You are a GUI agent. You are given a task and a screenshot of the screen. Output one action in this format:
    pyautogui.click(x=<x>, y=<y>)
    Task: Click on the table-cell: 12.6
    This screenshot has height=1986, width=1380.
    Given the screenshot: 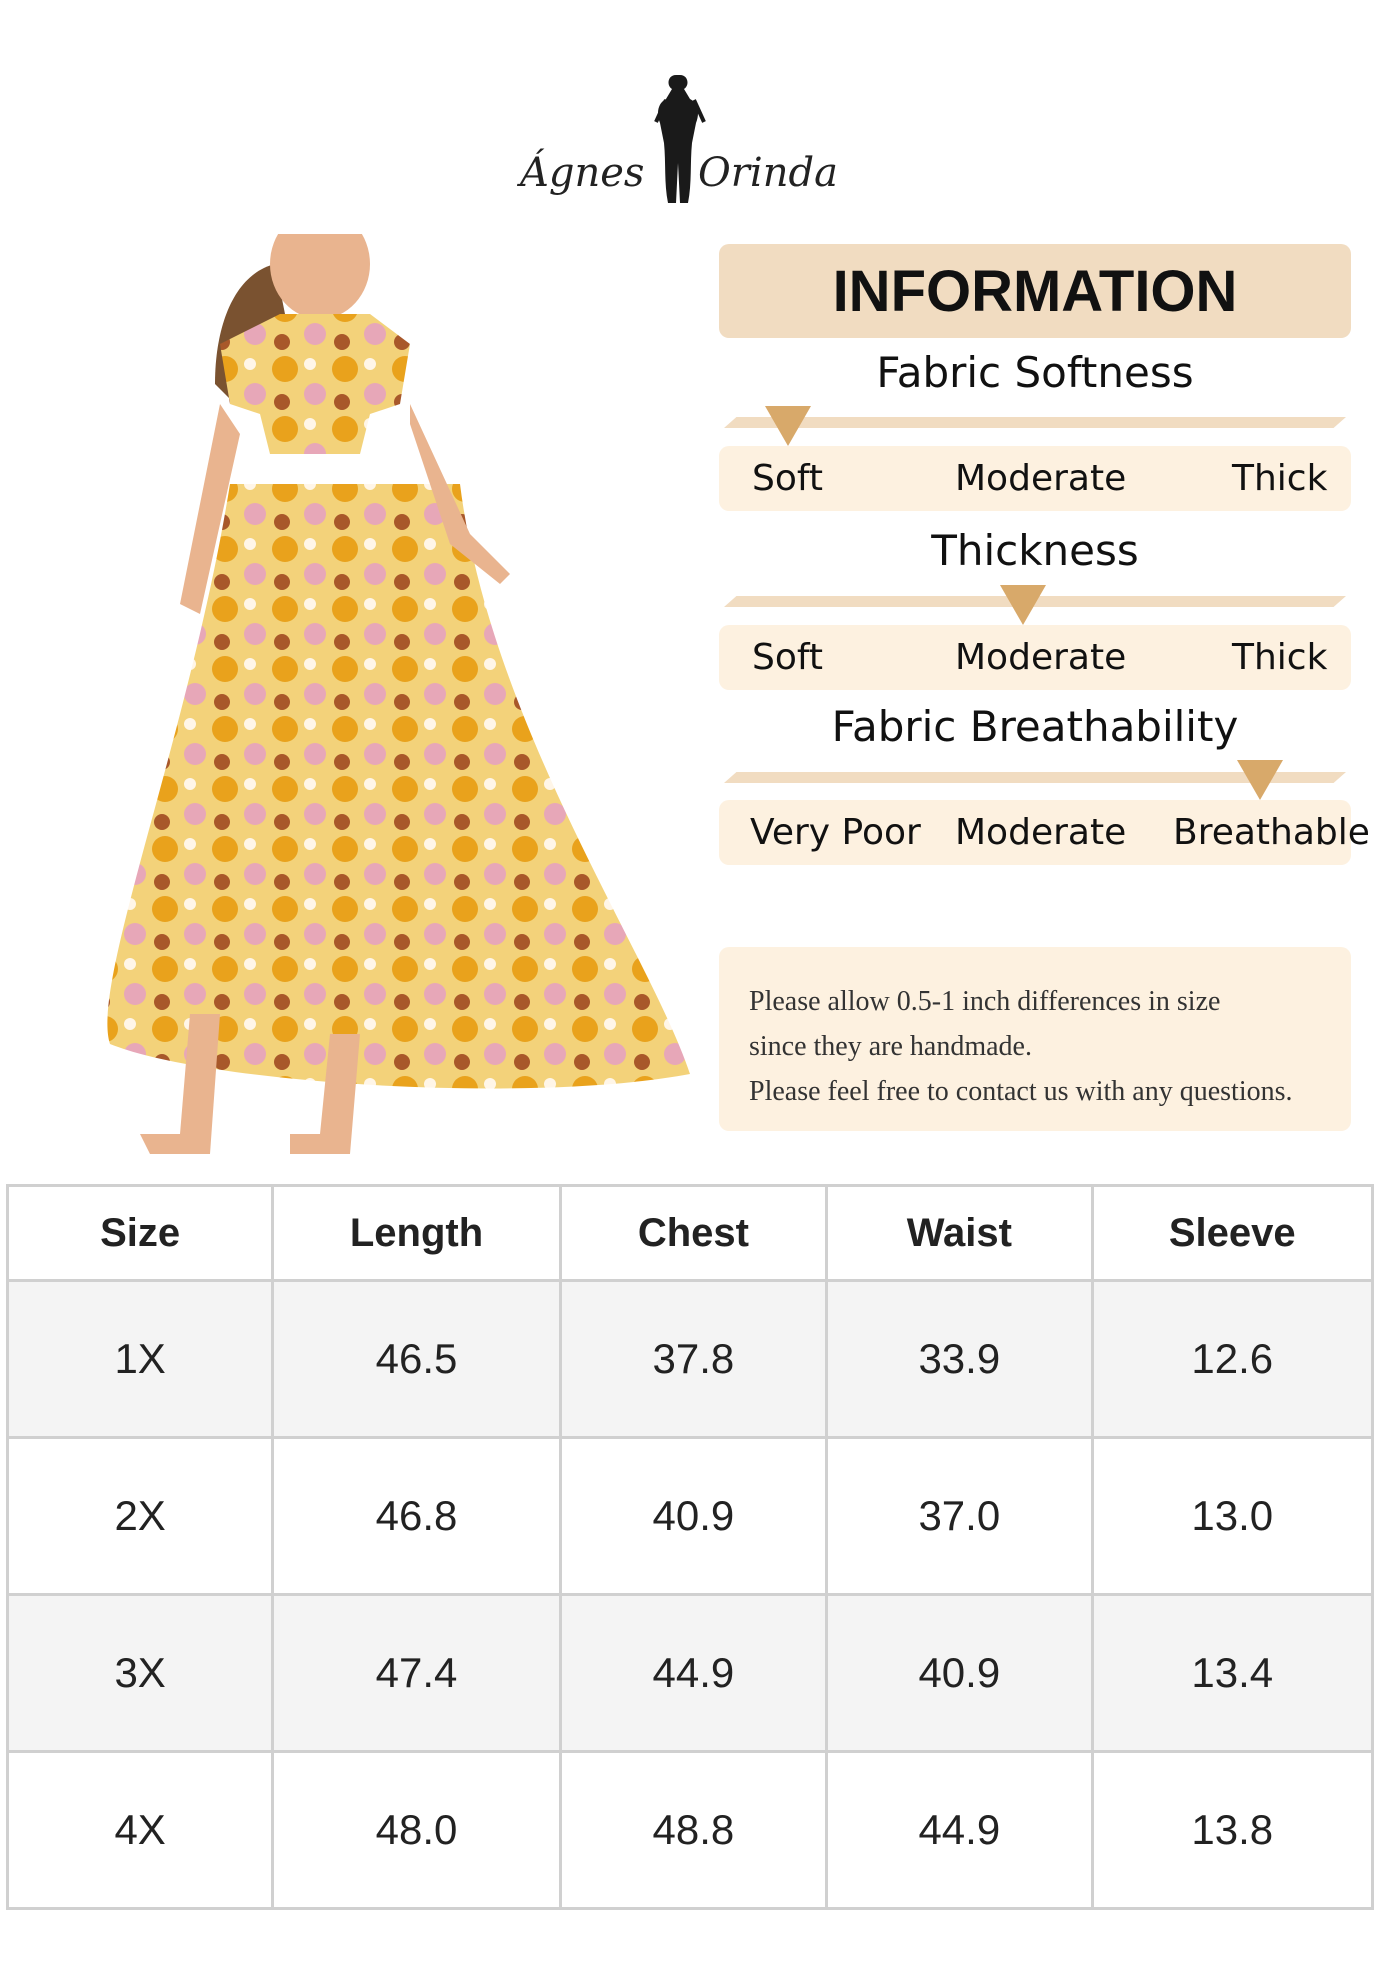 What is the action you would take?
    pyautogui.click(x=1232, y=1359)
    